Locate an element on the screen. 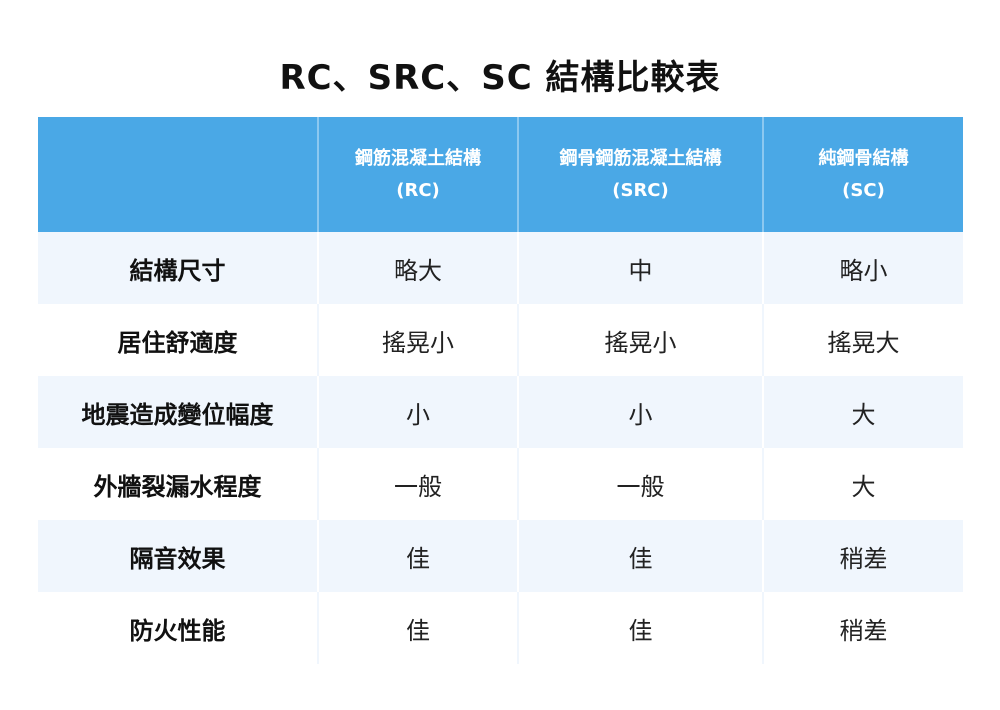 This screenshot has height=710, width=1000. header-row: 鋼筋混凝土結構 (RC) 鋼骨鋼筋混凝土結構 (SRC) 純鋼骨結構 (SC) is located at coordinates (500, 174).